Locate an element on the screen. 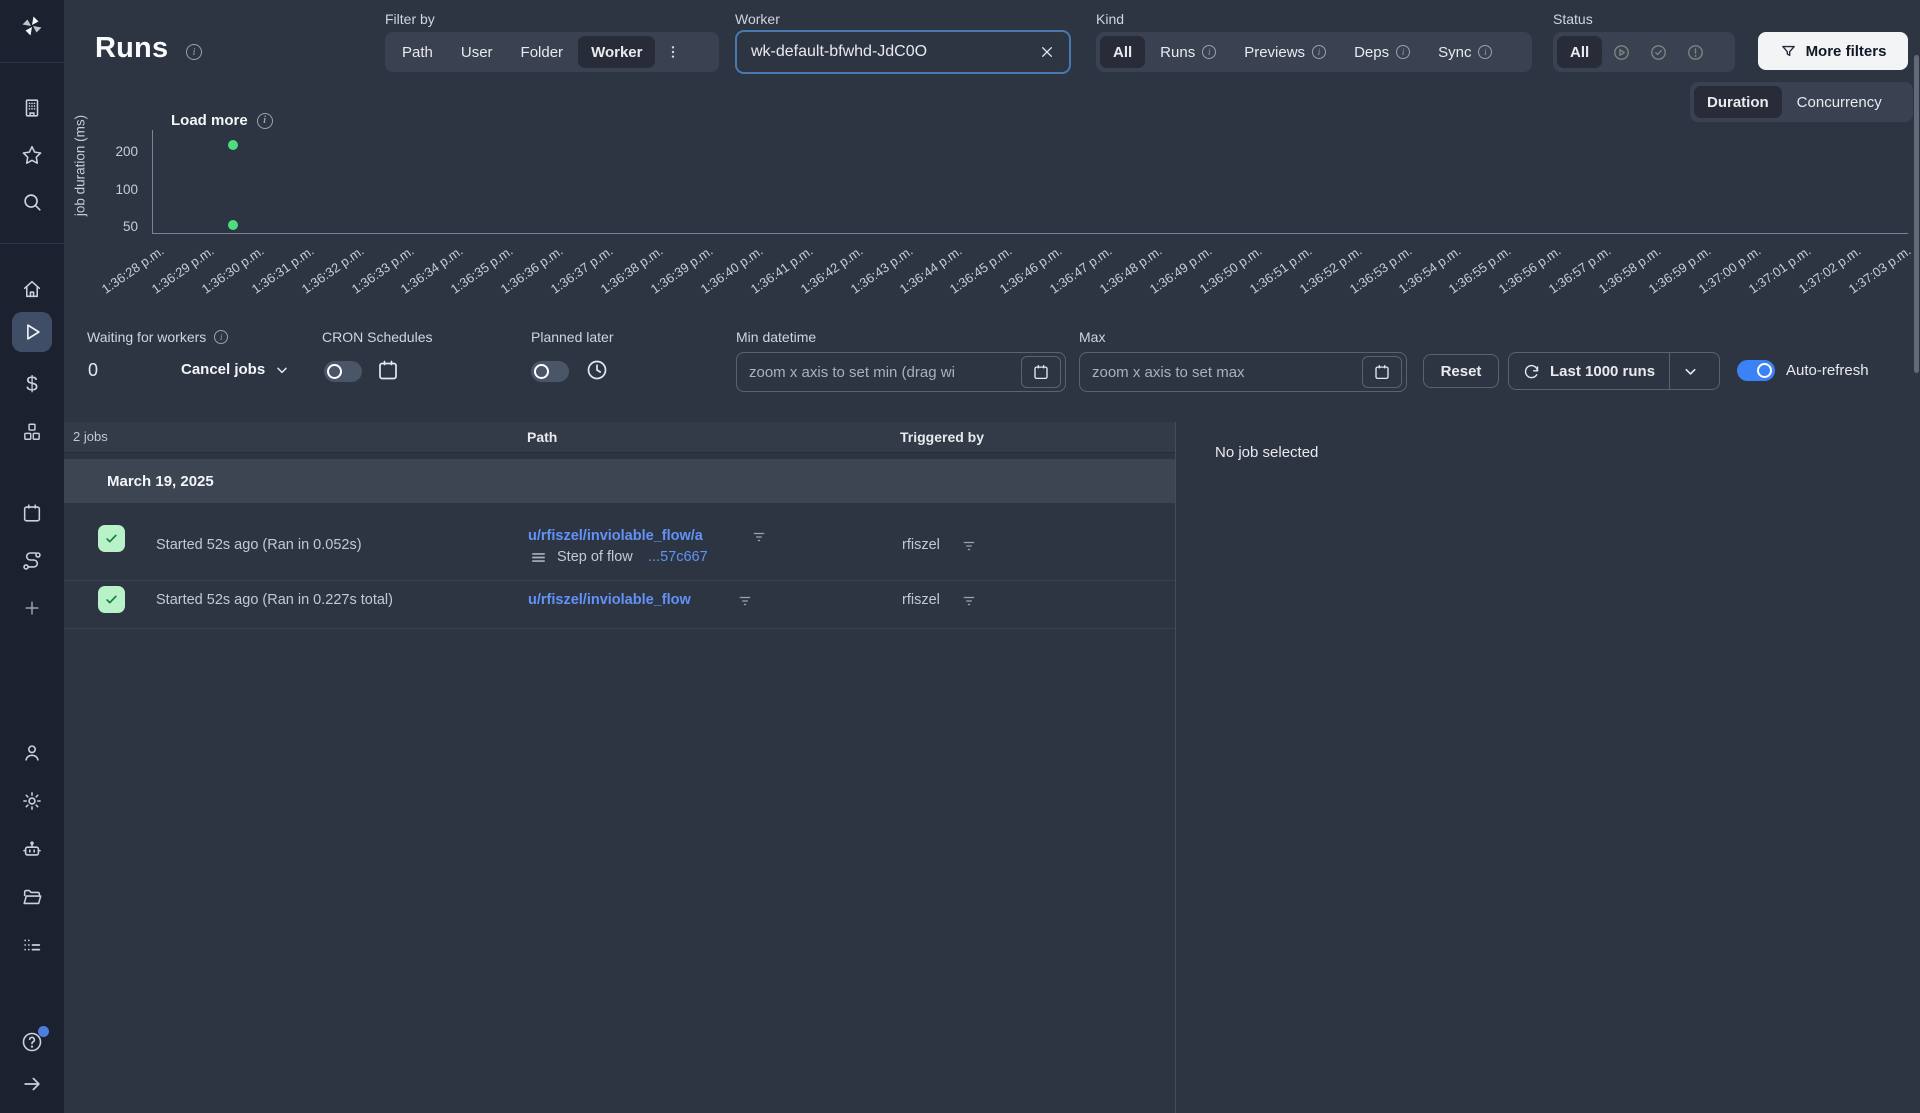 The image size is (1920, 1113). kind-label: Kind is located at coordinates (1110, 19).